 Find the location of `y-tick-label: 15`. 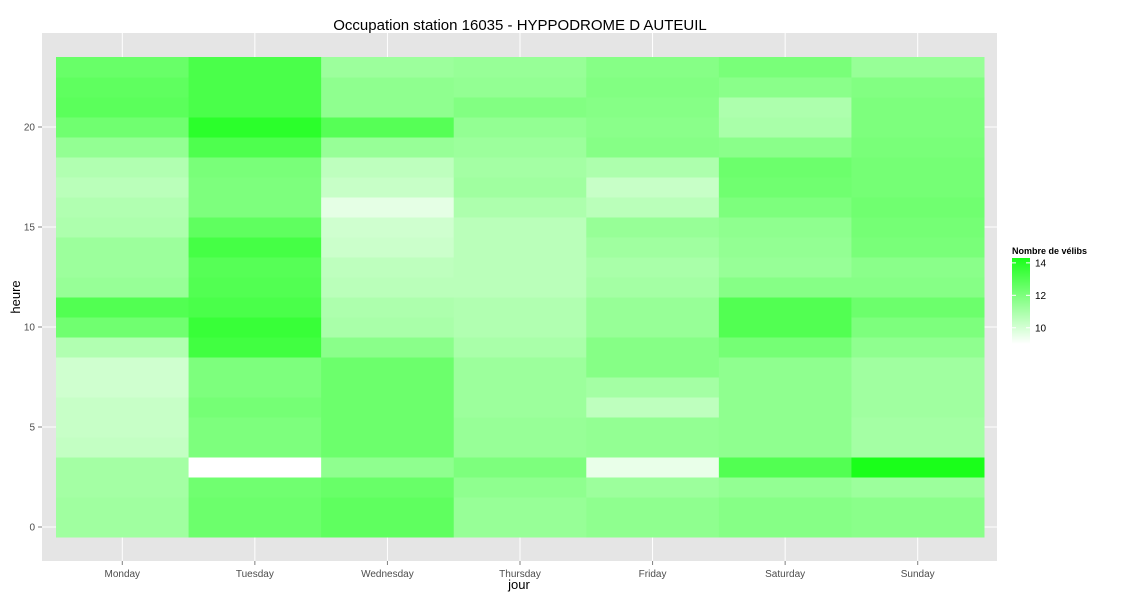

y-tick-label: 15 is located at coordinates (30, 228).